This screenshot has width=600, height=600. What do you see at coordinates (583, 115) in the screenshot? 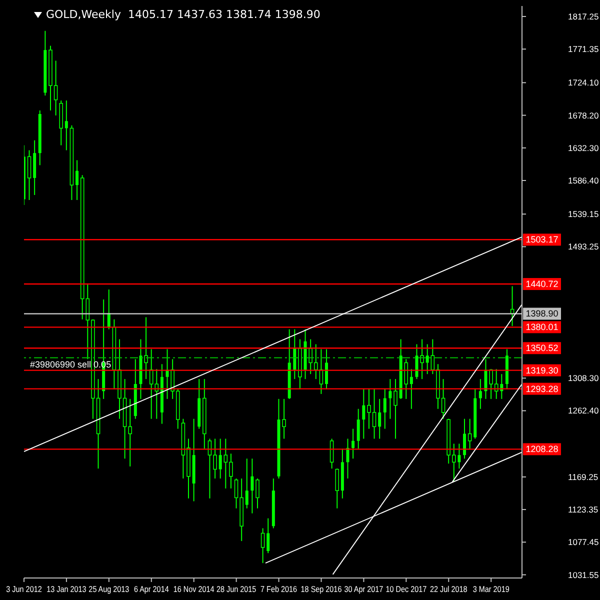
I see `y-tick-label: 1678.20` at bounding box center [583, 115].